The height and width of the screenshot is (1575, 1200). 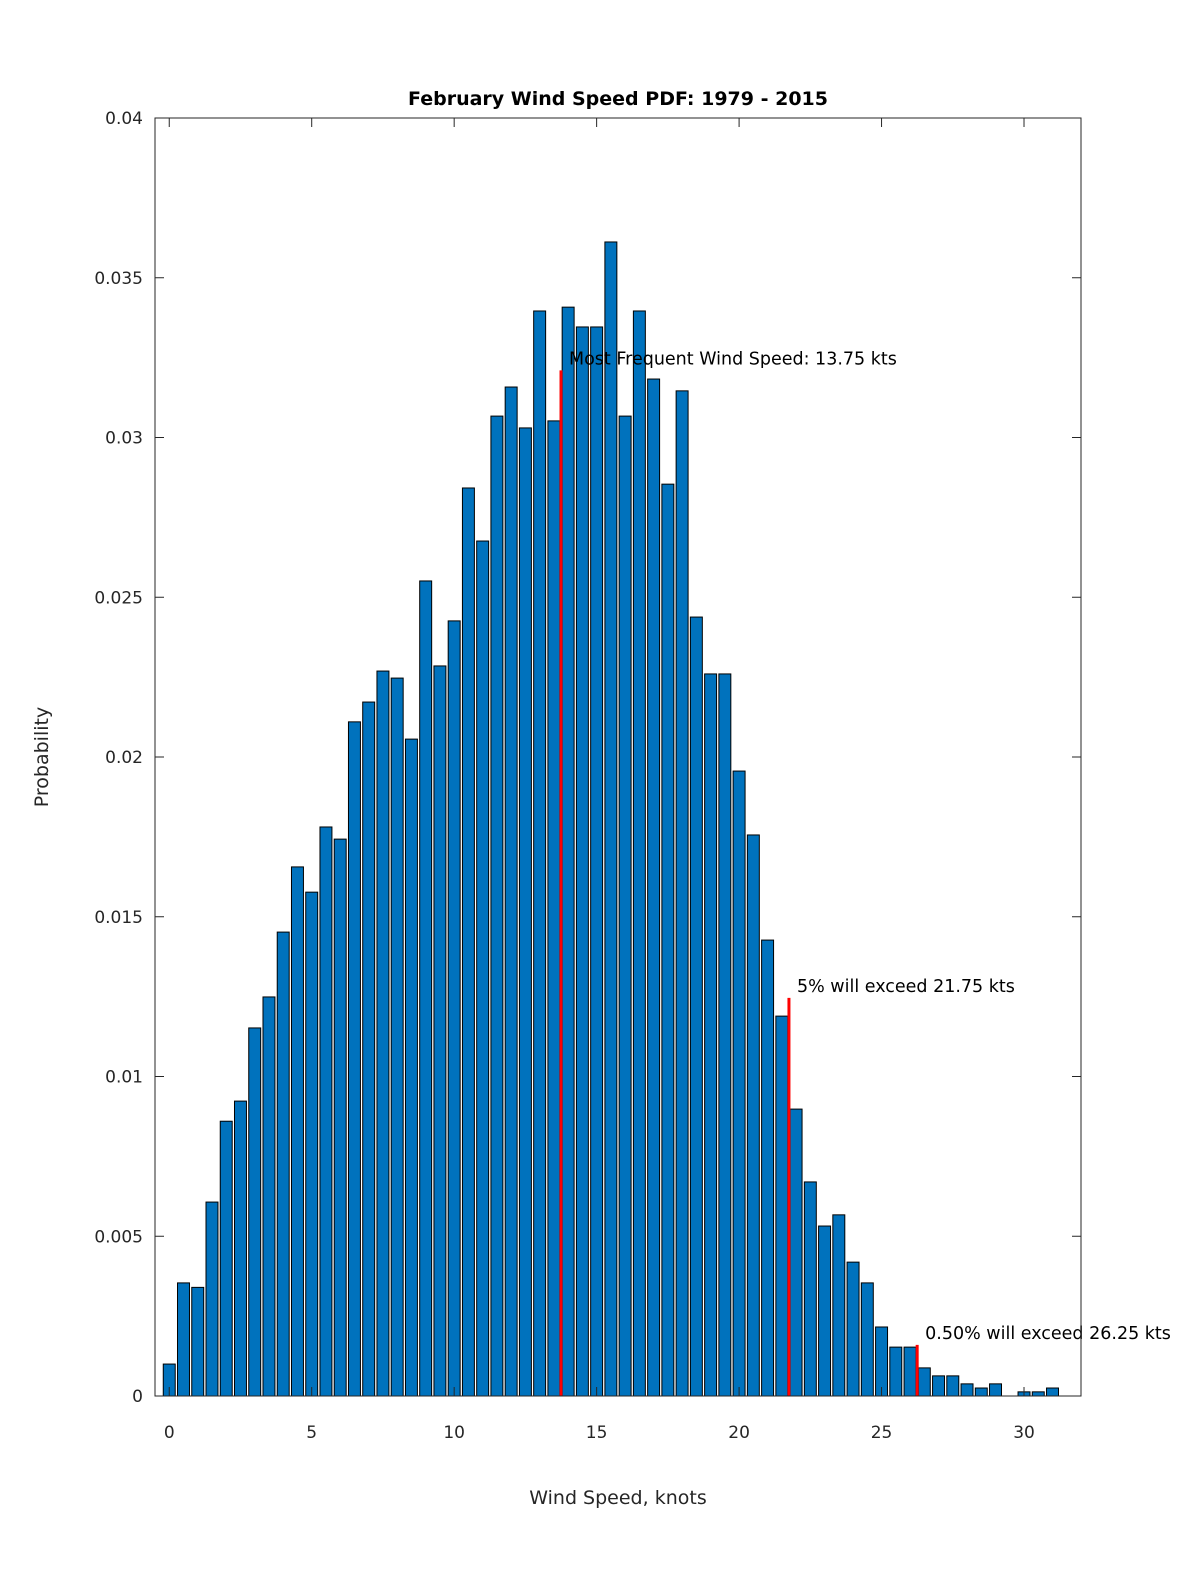 I want to click on y-tick-label: 0.015, so click(x=118, y=918).